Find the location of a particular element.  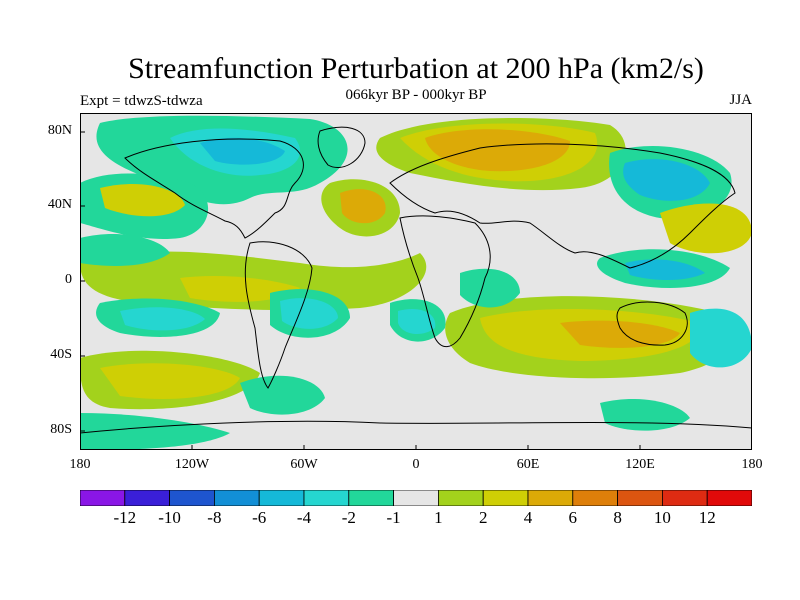

colorbar-tick-label: -8 is located at coordinates (214, 517).